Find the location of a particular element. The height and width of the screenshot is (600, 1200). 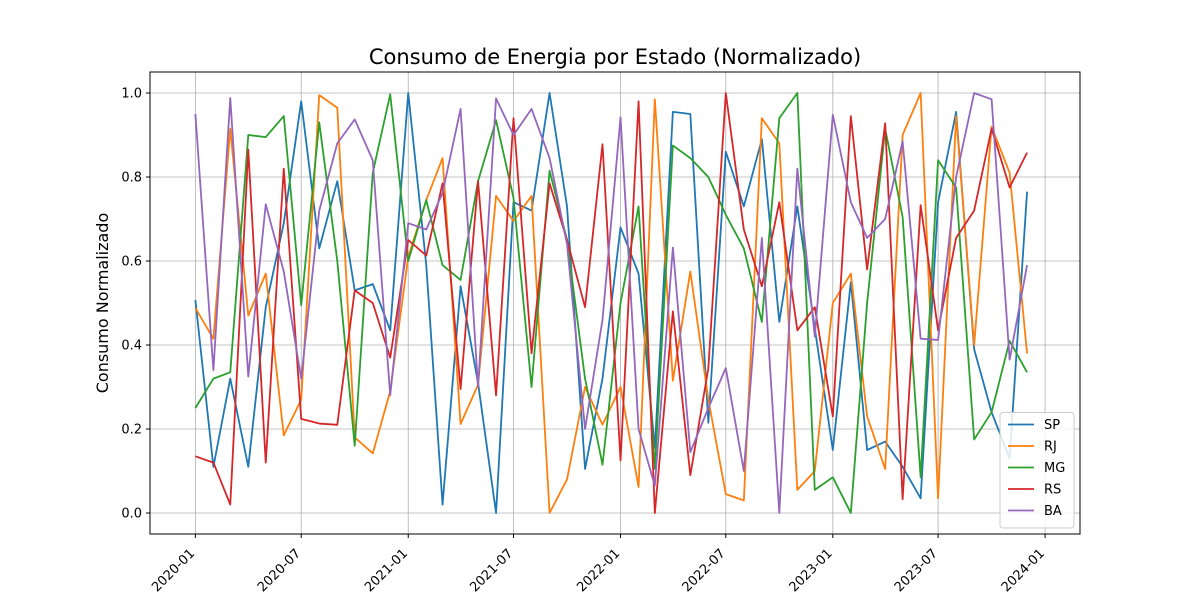

legend-box is located at coordinates (1037, 470).